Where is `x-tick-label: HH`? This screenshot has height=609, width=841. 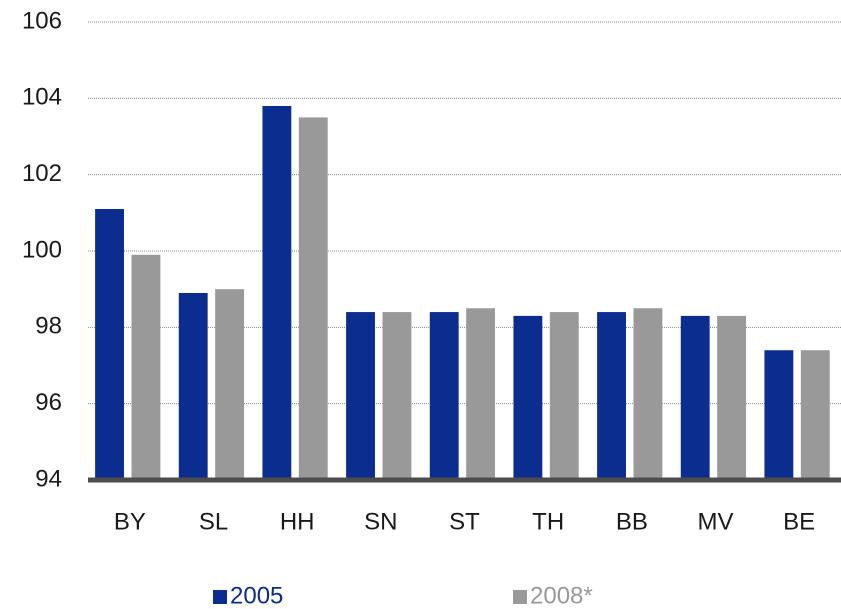 x-tick-label: HH is located at coordinates (297, 521).